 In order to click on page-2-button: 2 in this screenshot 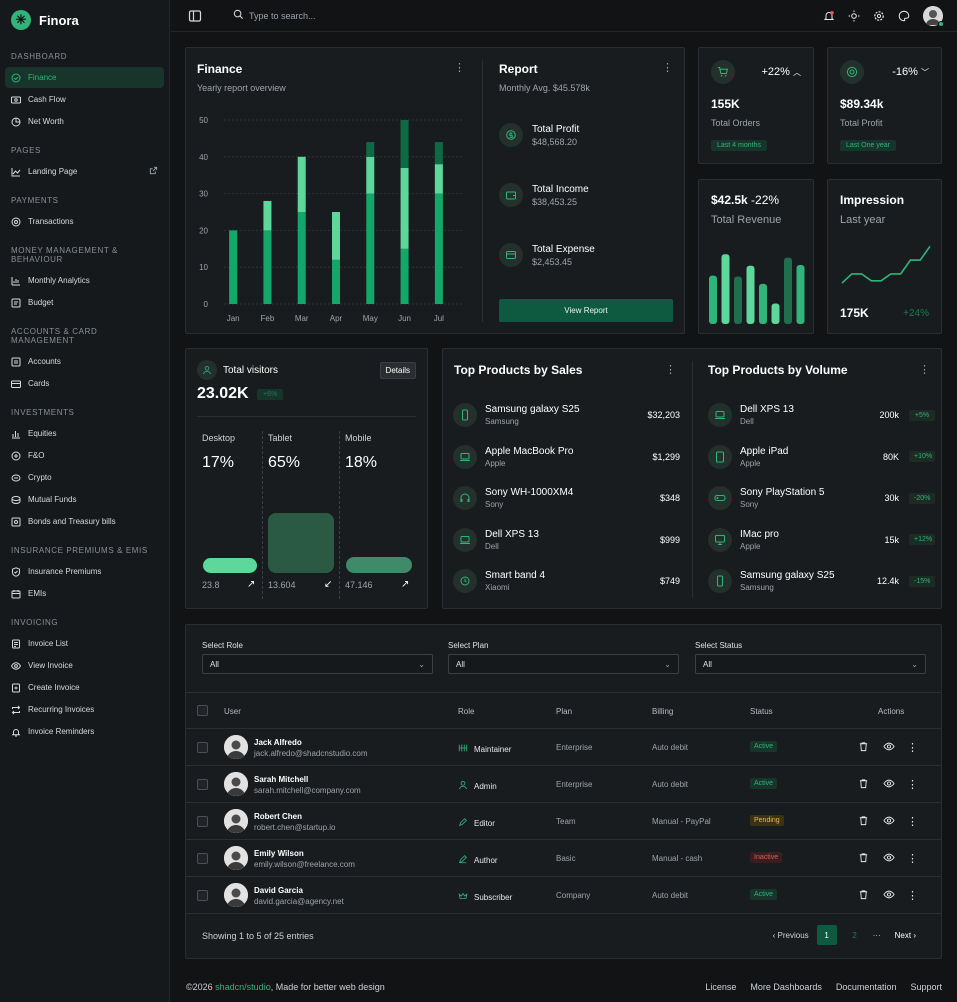, I will do `click(854, 935)`.